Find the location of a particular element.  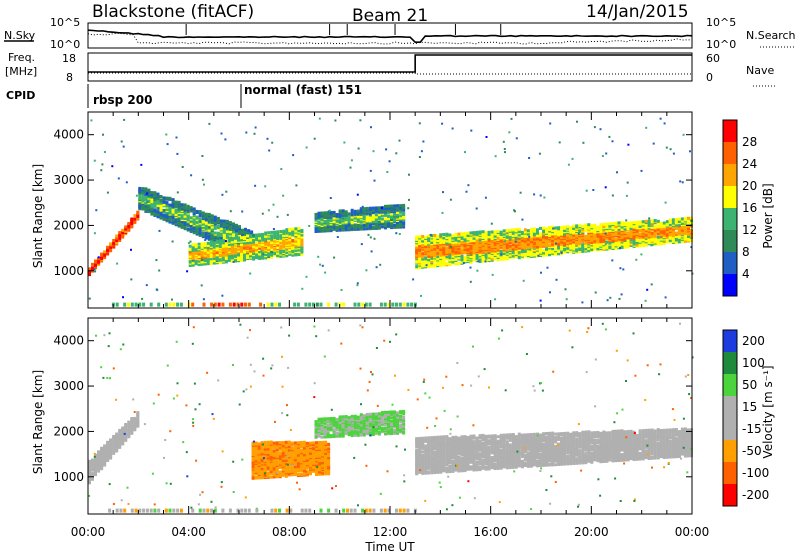

ytick-label: 3000 is located at coordinates (68, 180).